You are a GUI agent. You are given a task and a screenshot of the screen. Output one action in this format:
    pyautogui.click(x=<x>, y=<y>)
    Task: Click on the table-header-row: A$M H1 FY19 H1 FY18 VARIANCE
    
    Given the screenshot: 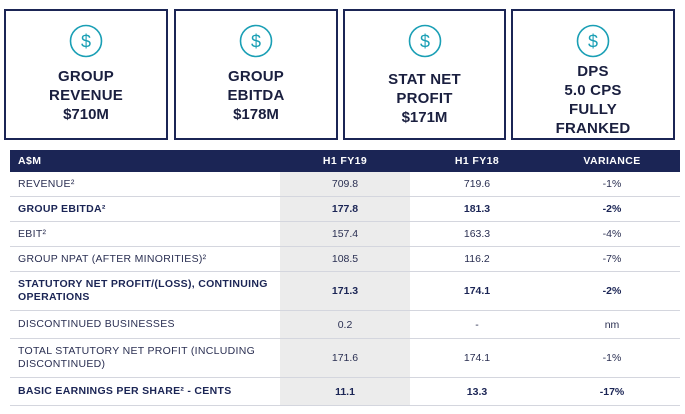 What is the action you would take?
    pyautogui.click(x=345, y=161)
    